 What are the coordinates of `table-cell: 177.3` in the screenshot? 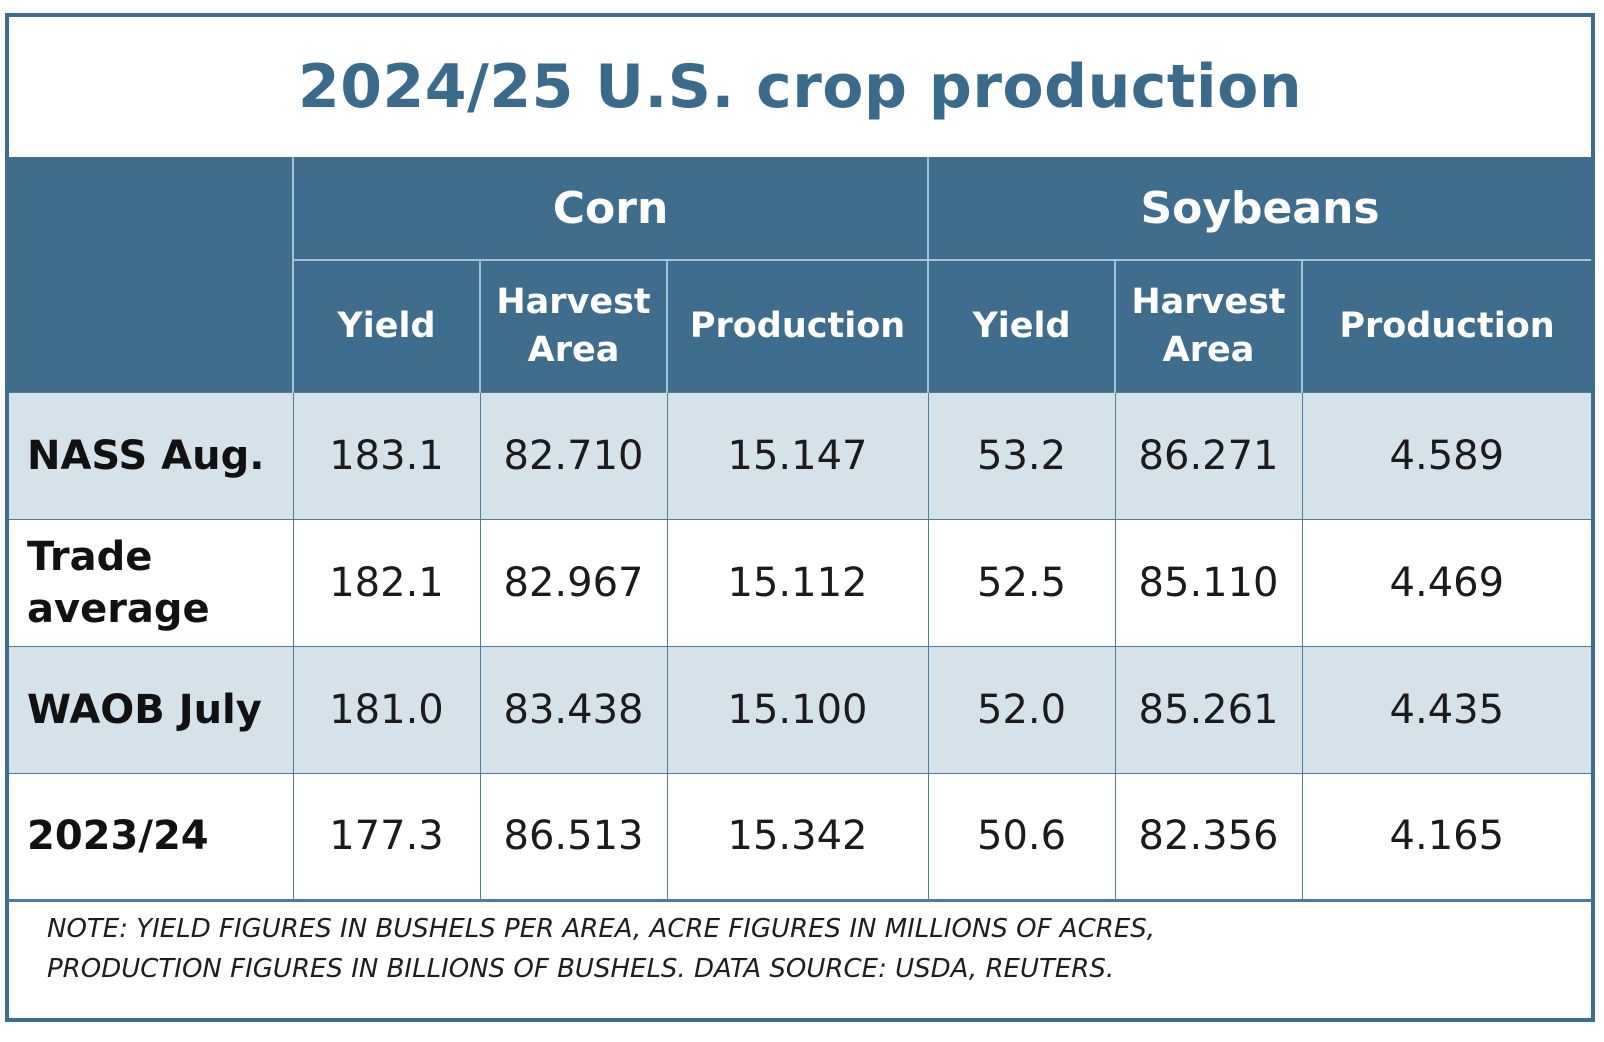 It's located at (386, 837).